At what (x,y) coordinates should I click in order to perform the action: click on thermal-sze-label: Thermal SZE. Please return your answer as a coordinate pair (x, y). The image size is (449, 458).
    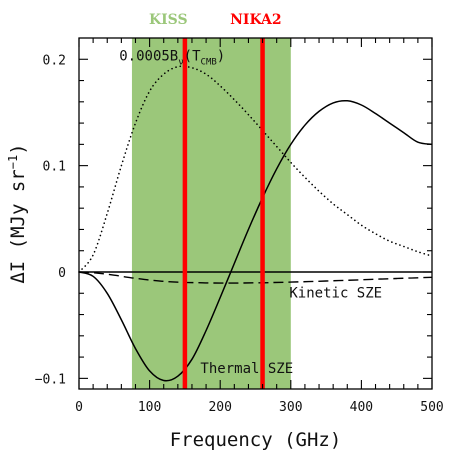
    Looking at the image, I should click on (246, 369).